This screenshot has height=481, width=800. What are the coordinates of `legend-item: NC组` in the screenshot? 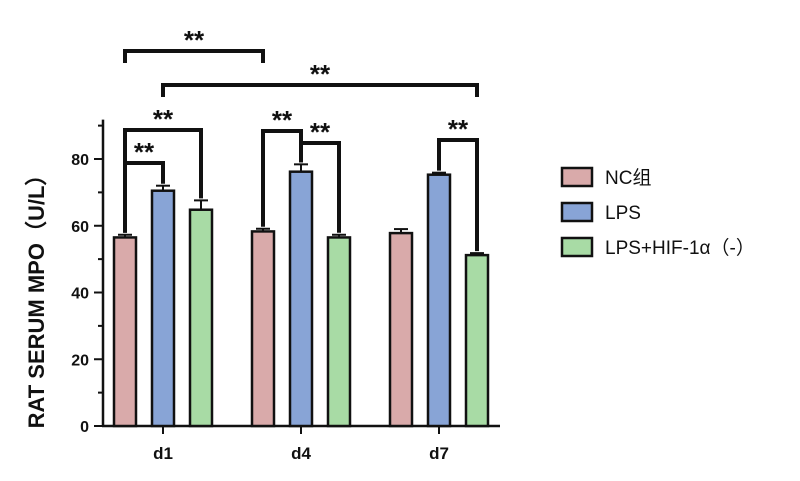 It's located at (605, 177).